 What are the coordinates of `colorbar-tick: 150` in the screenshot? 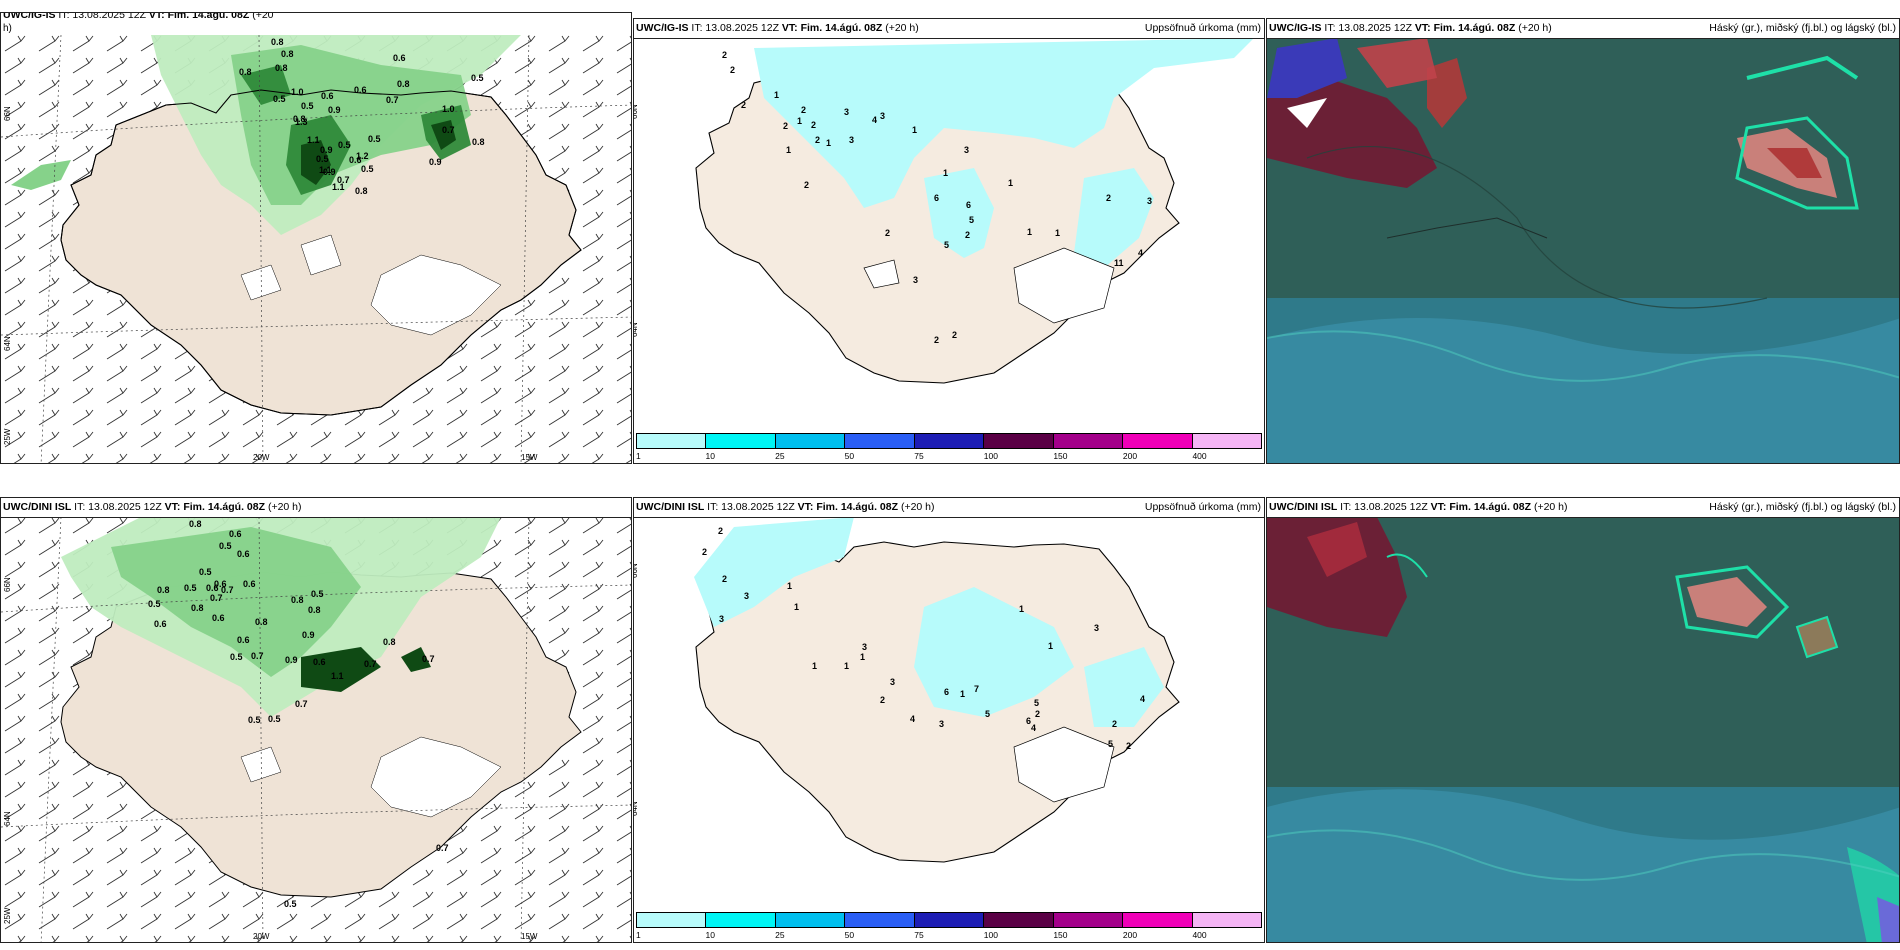 It's located at (1060, 456).